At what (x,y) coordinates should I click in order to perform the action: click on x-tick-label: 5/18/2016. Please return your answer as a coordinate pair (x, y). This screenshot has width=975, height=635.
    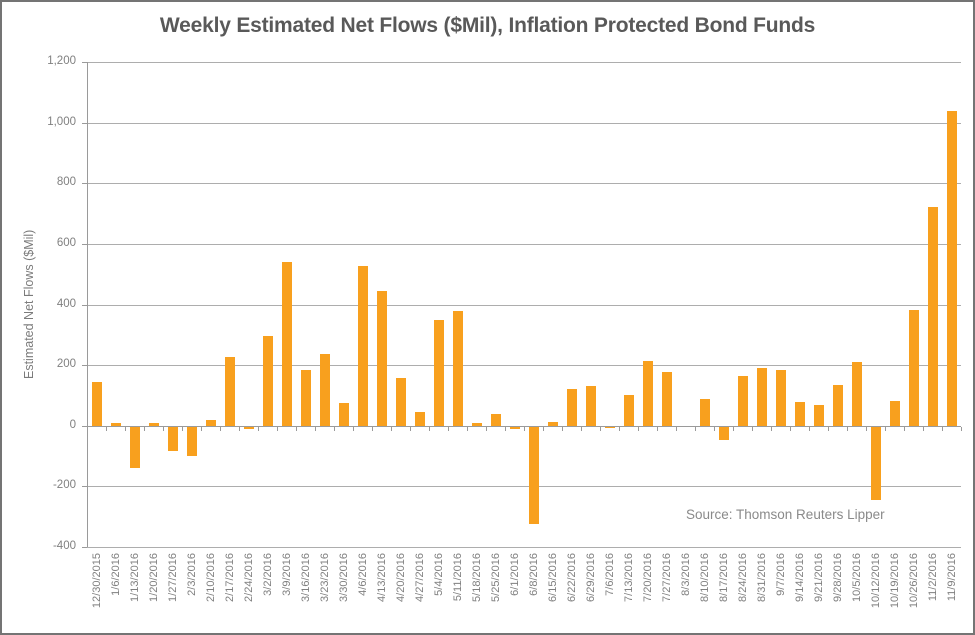
    Looking at the image, I should click on (476, 577).